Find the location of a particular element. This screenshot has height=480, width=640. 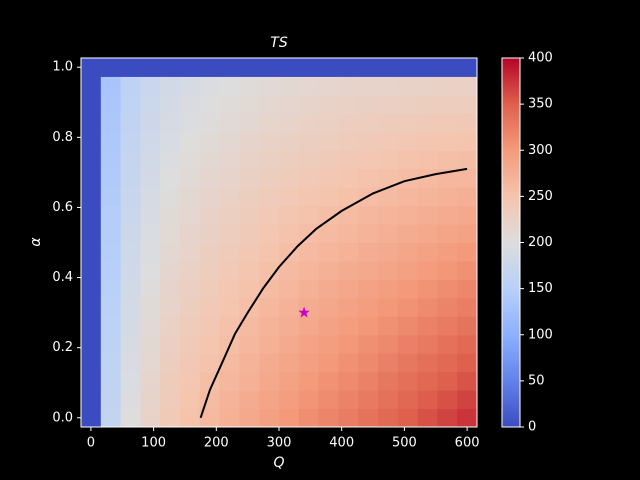

x-axis-label: Q is located at coordinates (278, 463).